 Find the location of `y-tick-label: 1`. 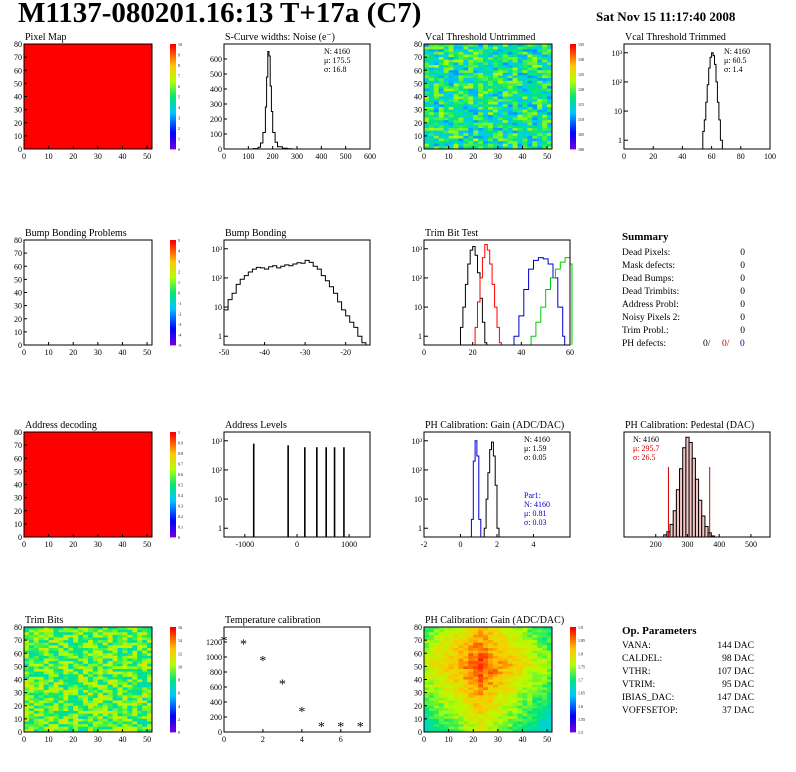

y-tick-label: 1 is located at coordinates (420, 528).